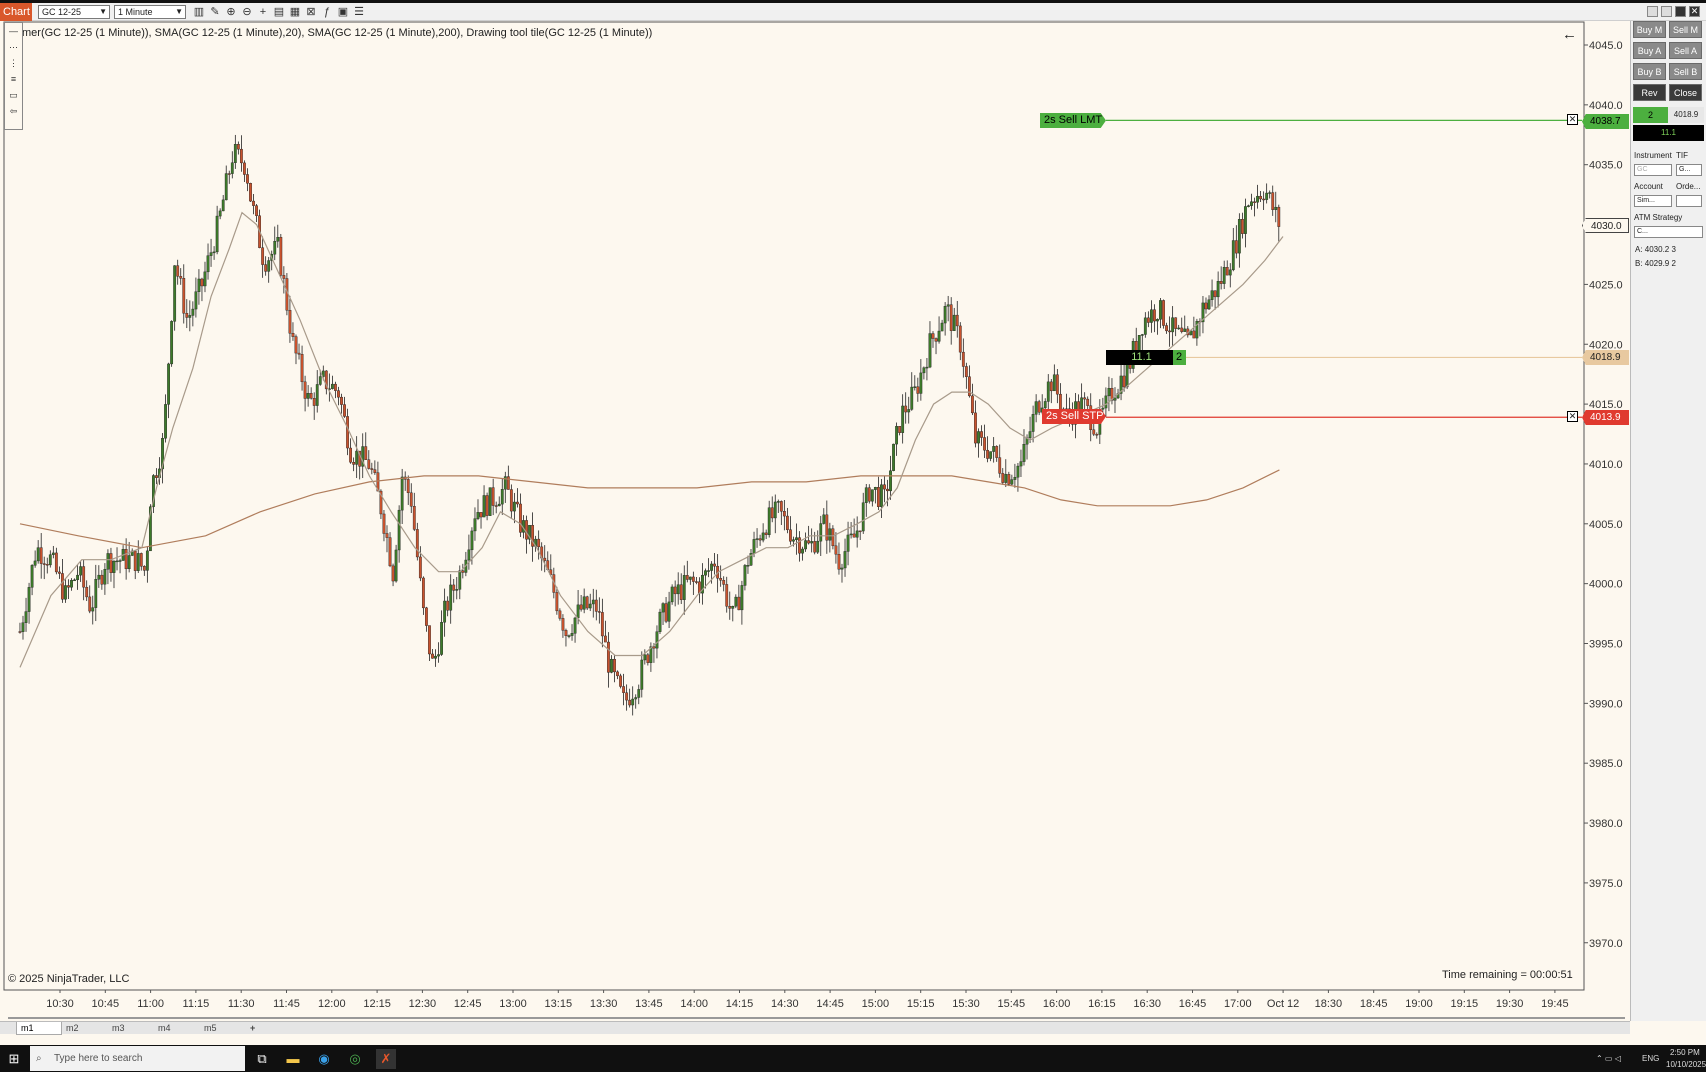 The image size is (1706, 1072). What do you see at coordinates (1653, 170) in the screenshot?
I see `instrument-selector: GC` at bounding box center [1653, 170].